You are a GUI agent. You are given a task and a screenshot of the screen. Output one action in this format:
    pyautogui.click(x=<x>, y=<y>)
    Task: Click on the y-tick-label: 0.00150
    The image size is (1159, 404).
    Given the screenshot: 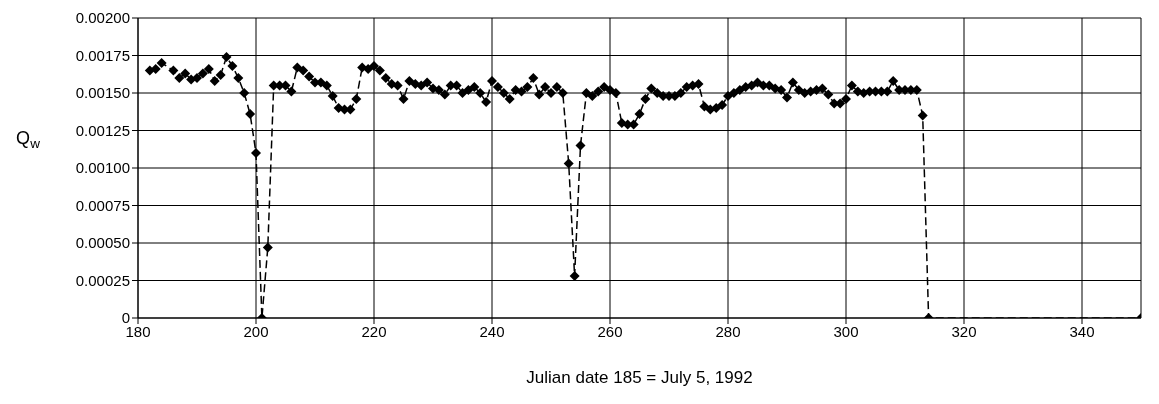 What is the action you would take?
    pyautogui.click(x=102, y=93)
    